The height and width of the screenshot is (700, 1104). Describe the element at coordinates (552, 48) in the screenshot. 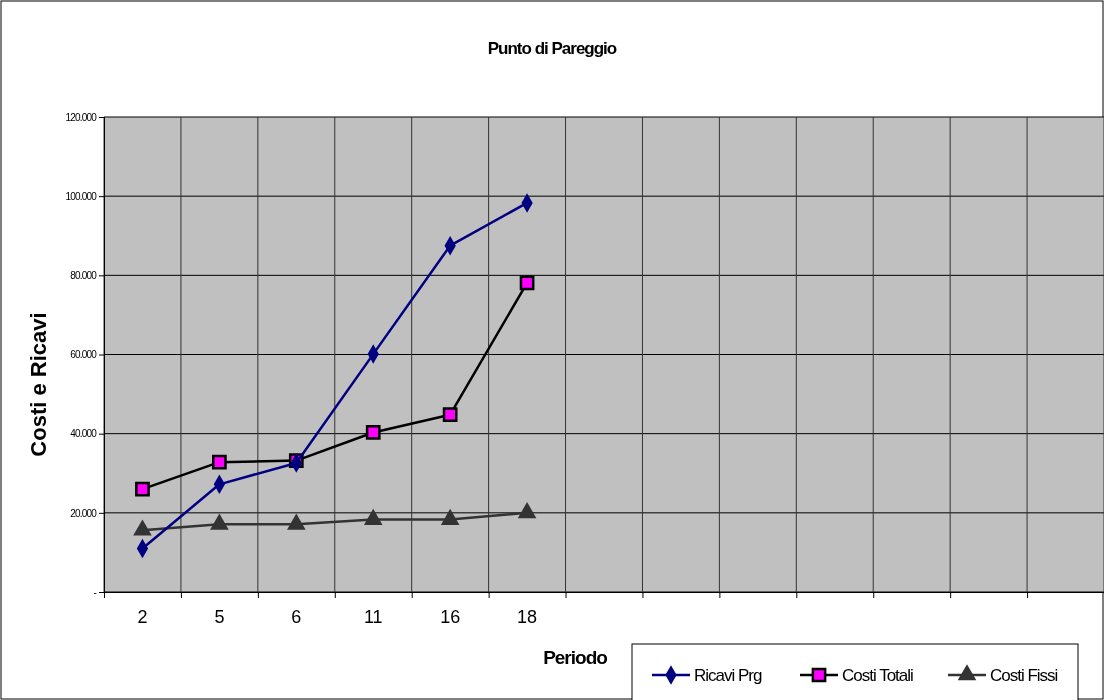

I see `chart-title: Punto di Pareggio` at that location.